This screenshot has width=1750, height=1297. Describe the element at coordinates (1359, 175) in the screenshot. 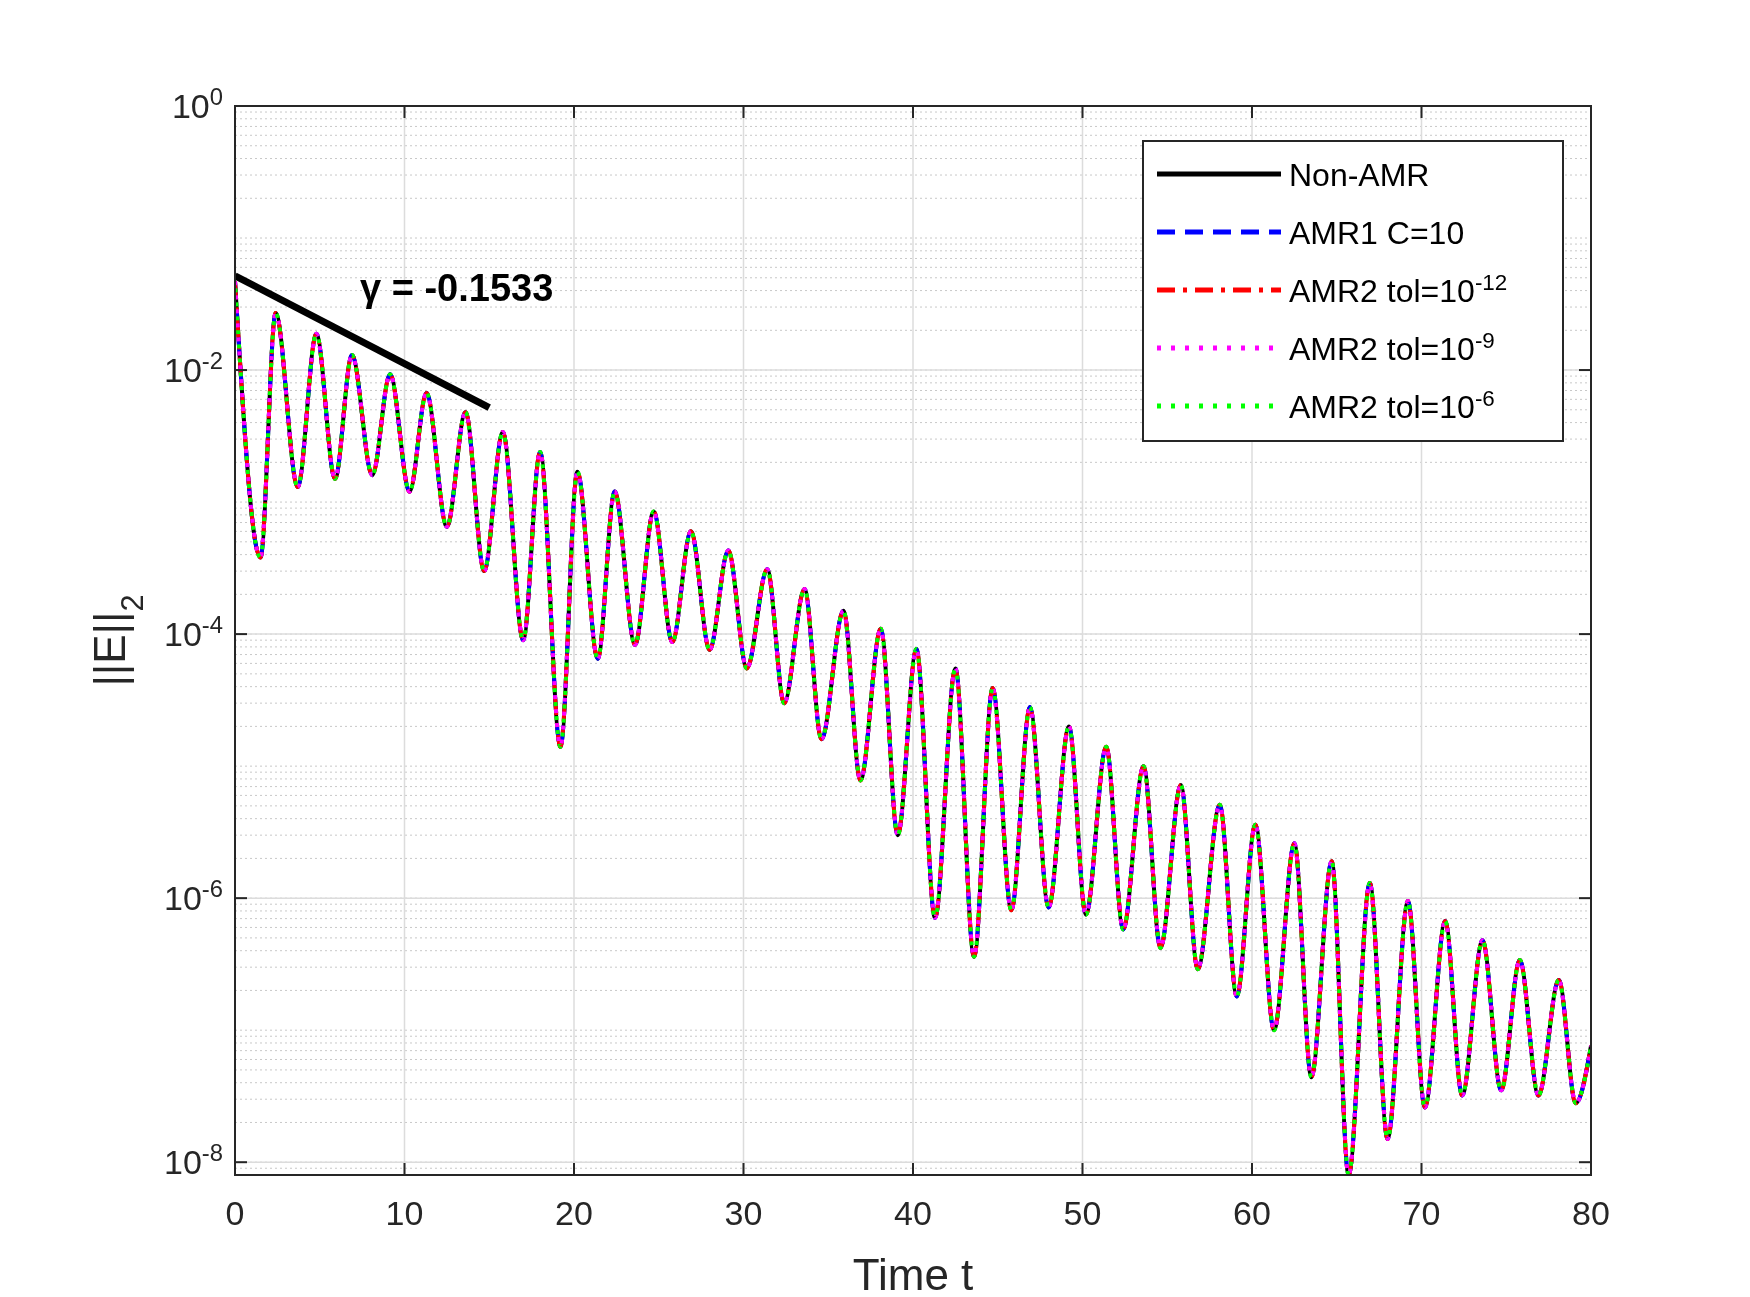

I see `legend-label: Non-AMR` at that location.